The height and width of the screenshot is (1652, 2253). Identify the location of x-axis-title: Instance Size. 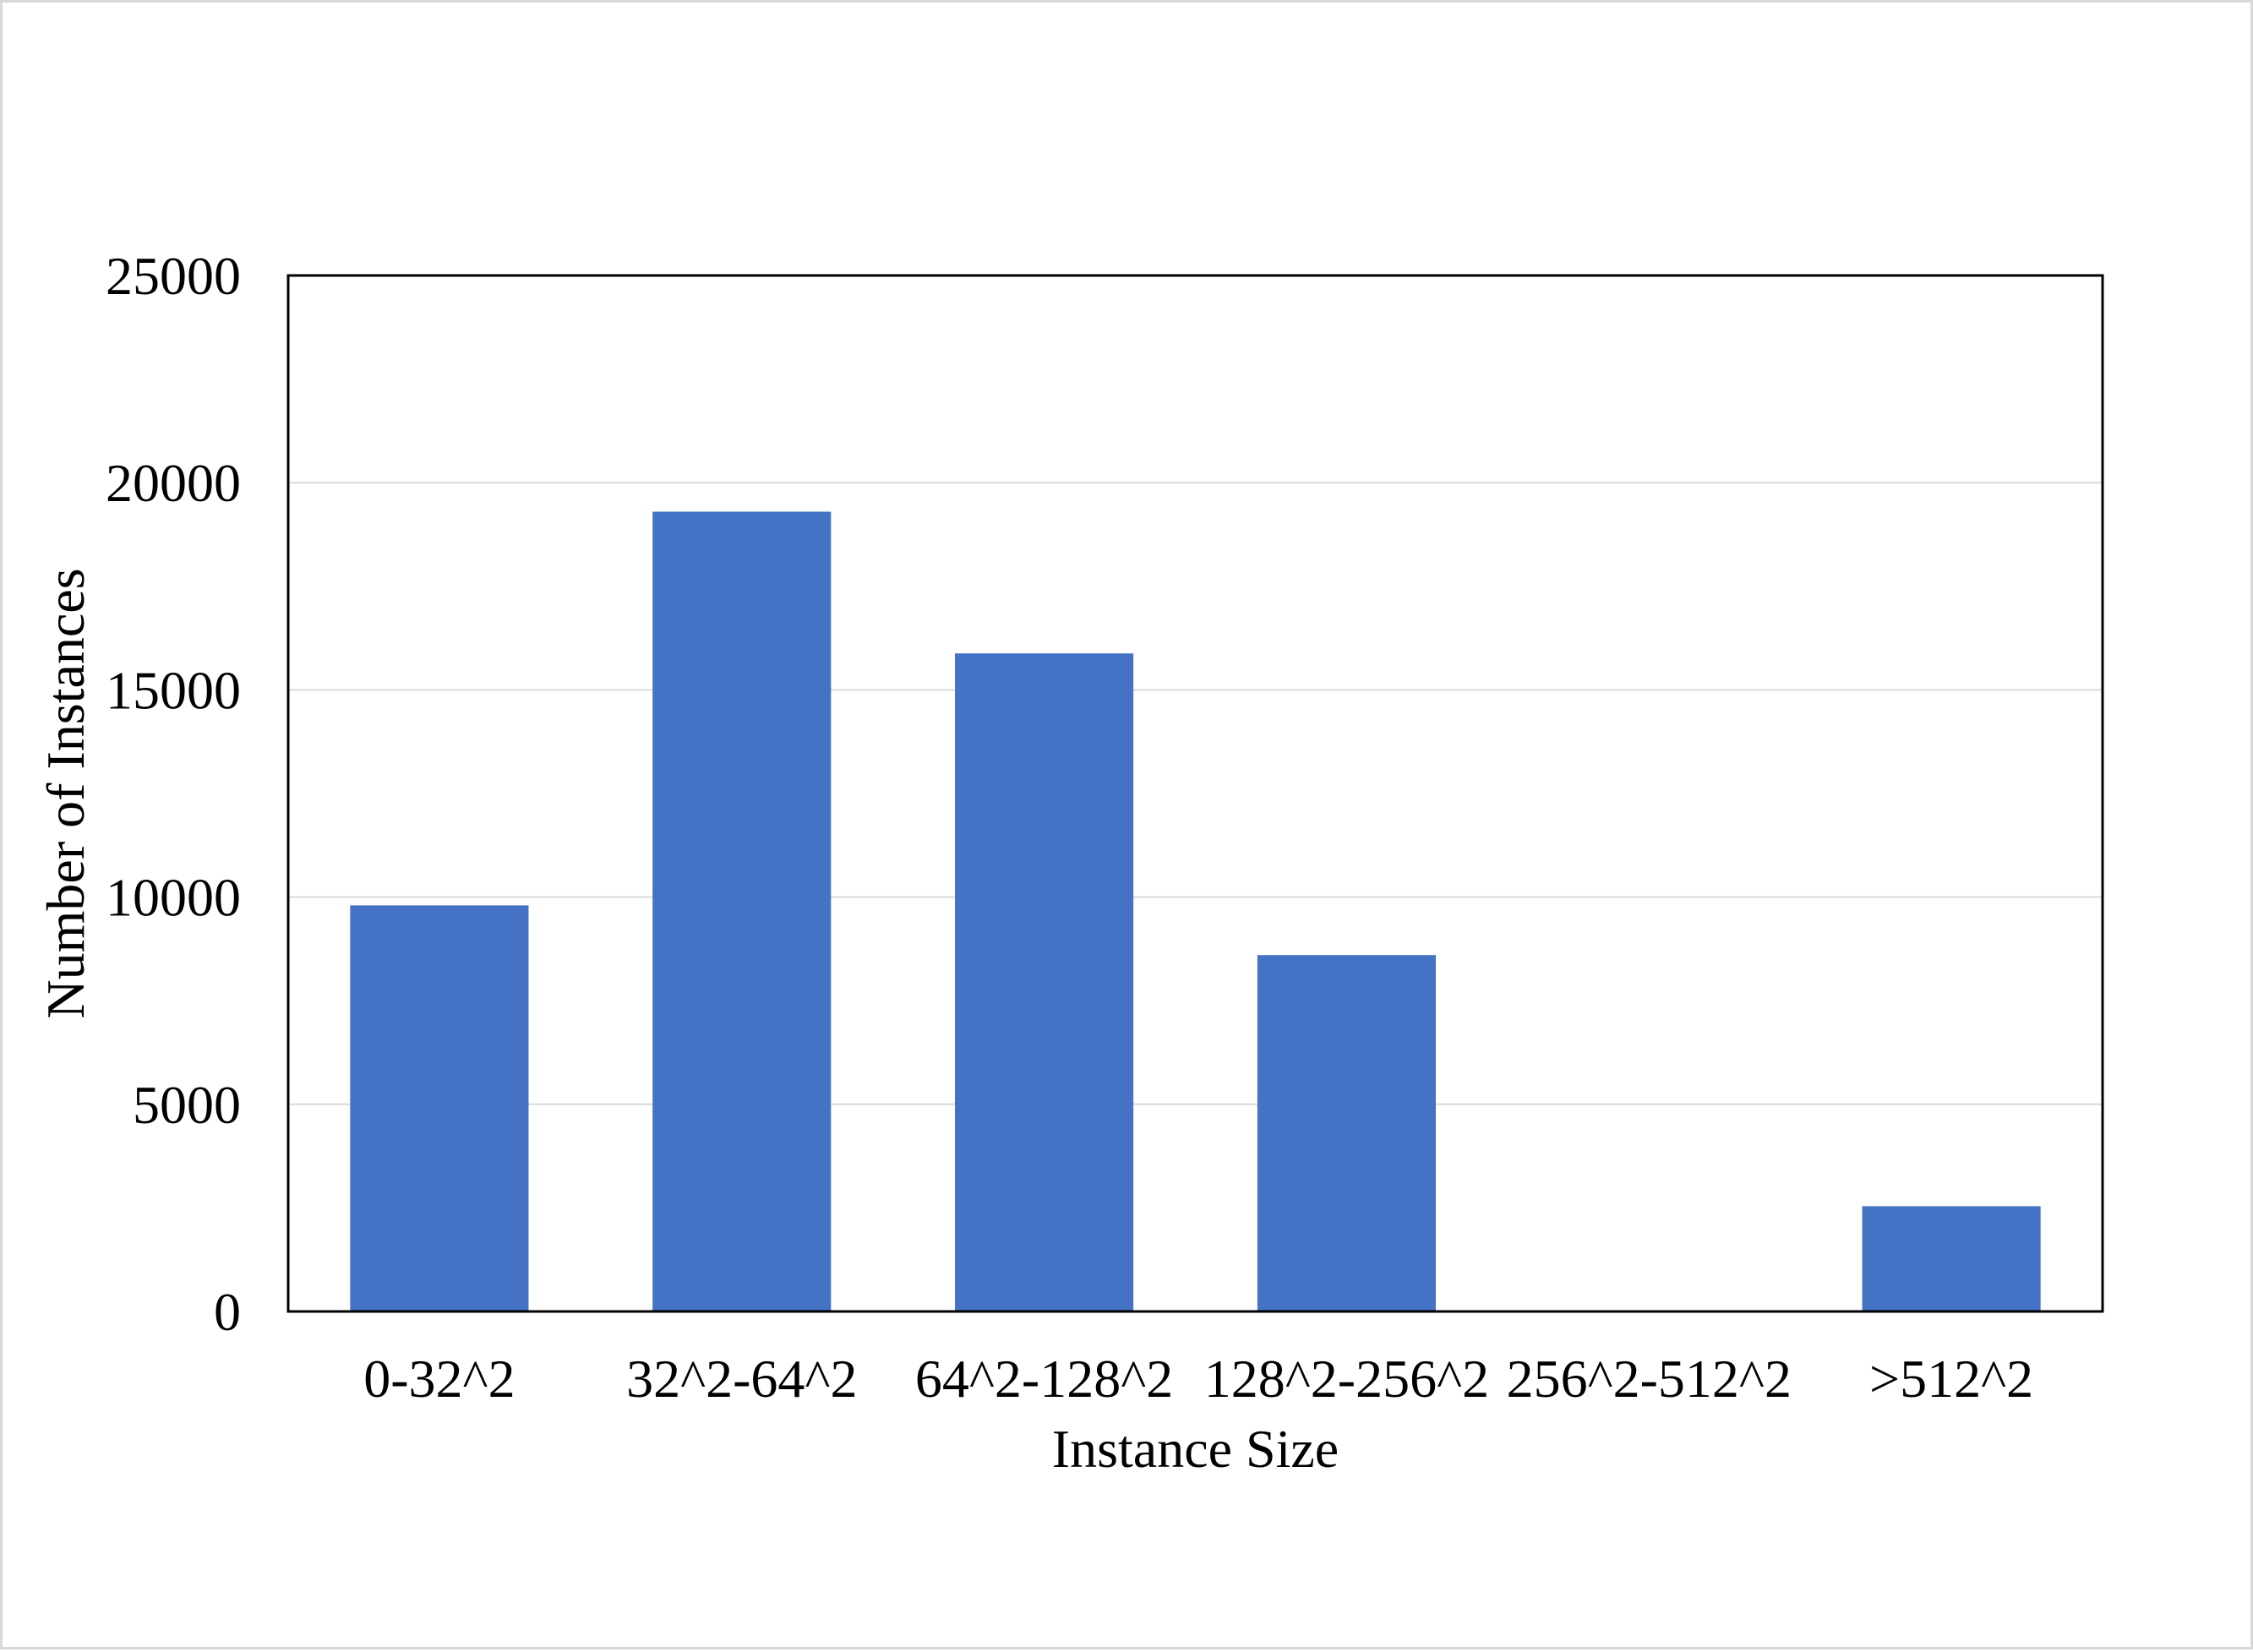
(1195, 1449).